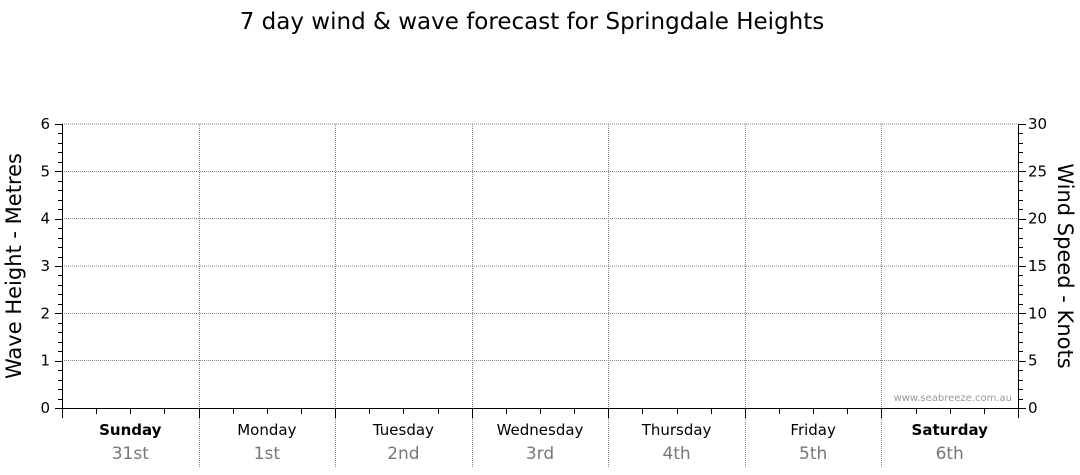  What do you see at coordinates (1065, 265) in the screenshot?
I see `right-axis-title: Wind Speed - Knots` at bounding box center [1065, 265].